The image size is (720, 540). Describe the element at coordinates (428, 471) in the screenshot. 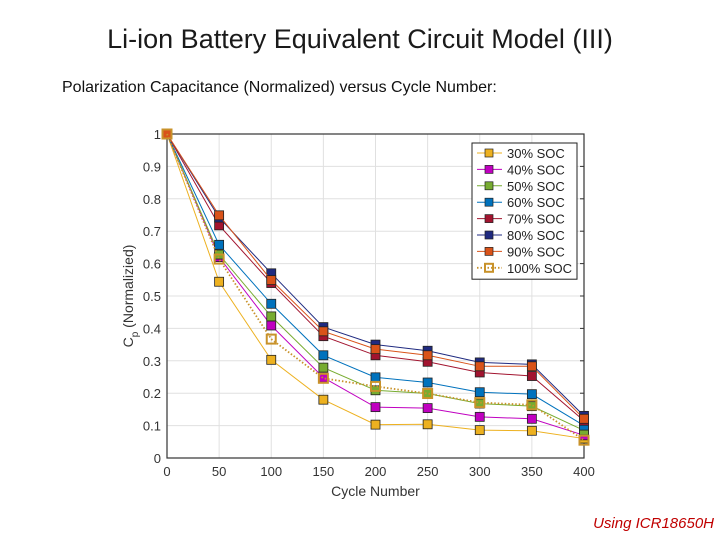

I see `x-tick-label: 250` at that location.